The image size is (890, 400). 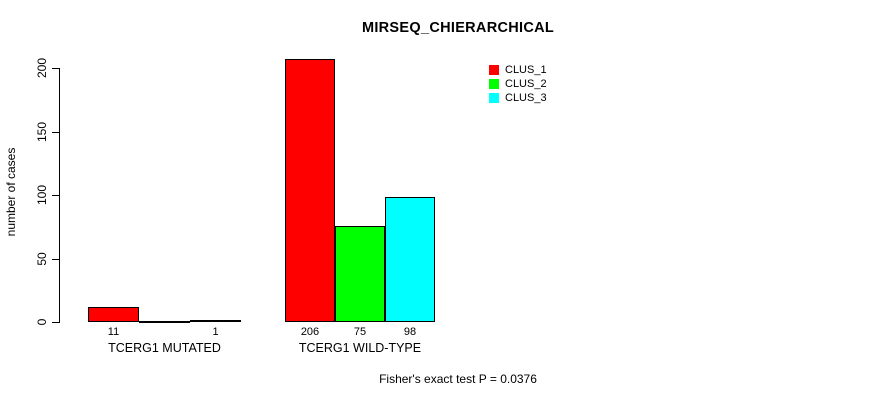 What do you see at coordinates (310, 332) in the screenshot?
I see `bar-value-label: 206` at bounding box center [310, 332].